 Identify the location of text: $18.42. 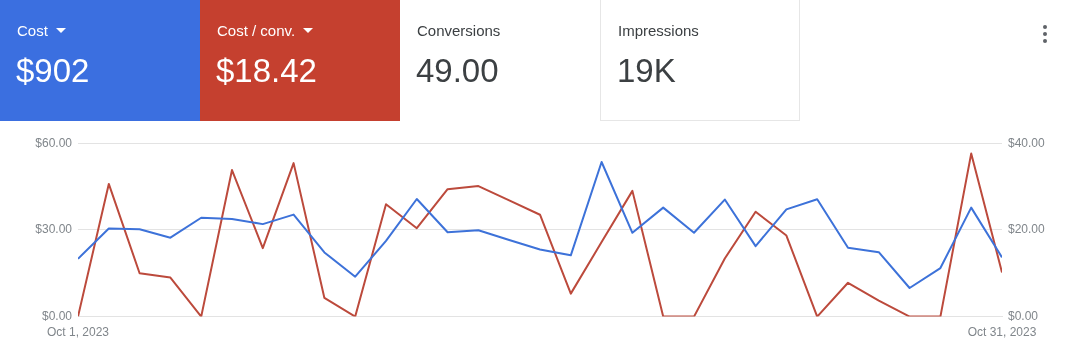
(266, 71).